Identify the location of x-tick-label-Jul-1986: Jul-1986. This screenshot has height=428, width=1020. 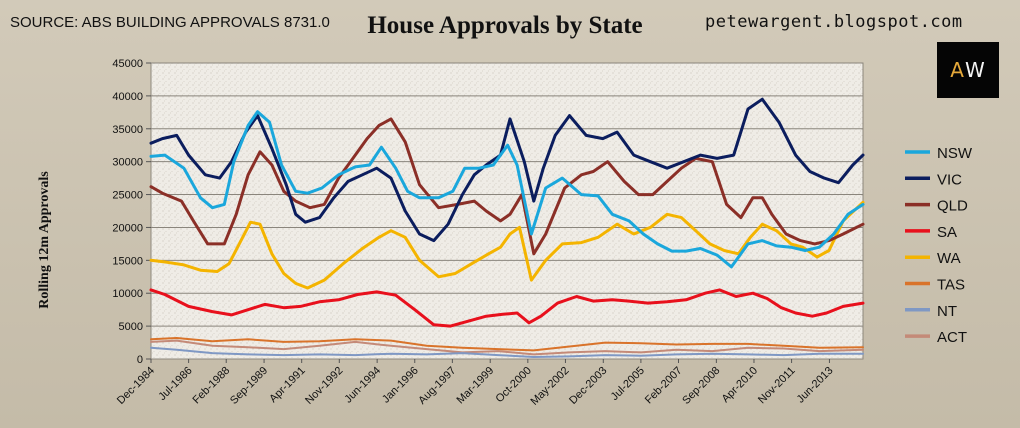
(175, 384).